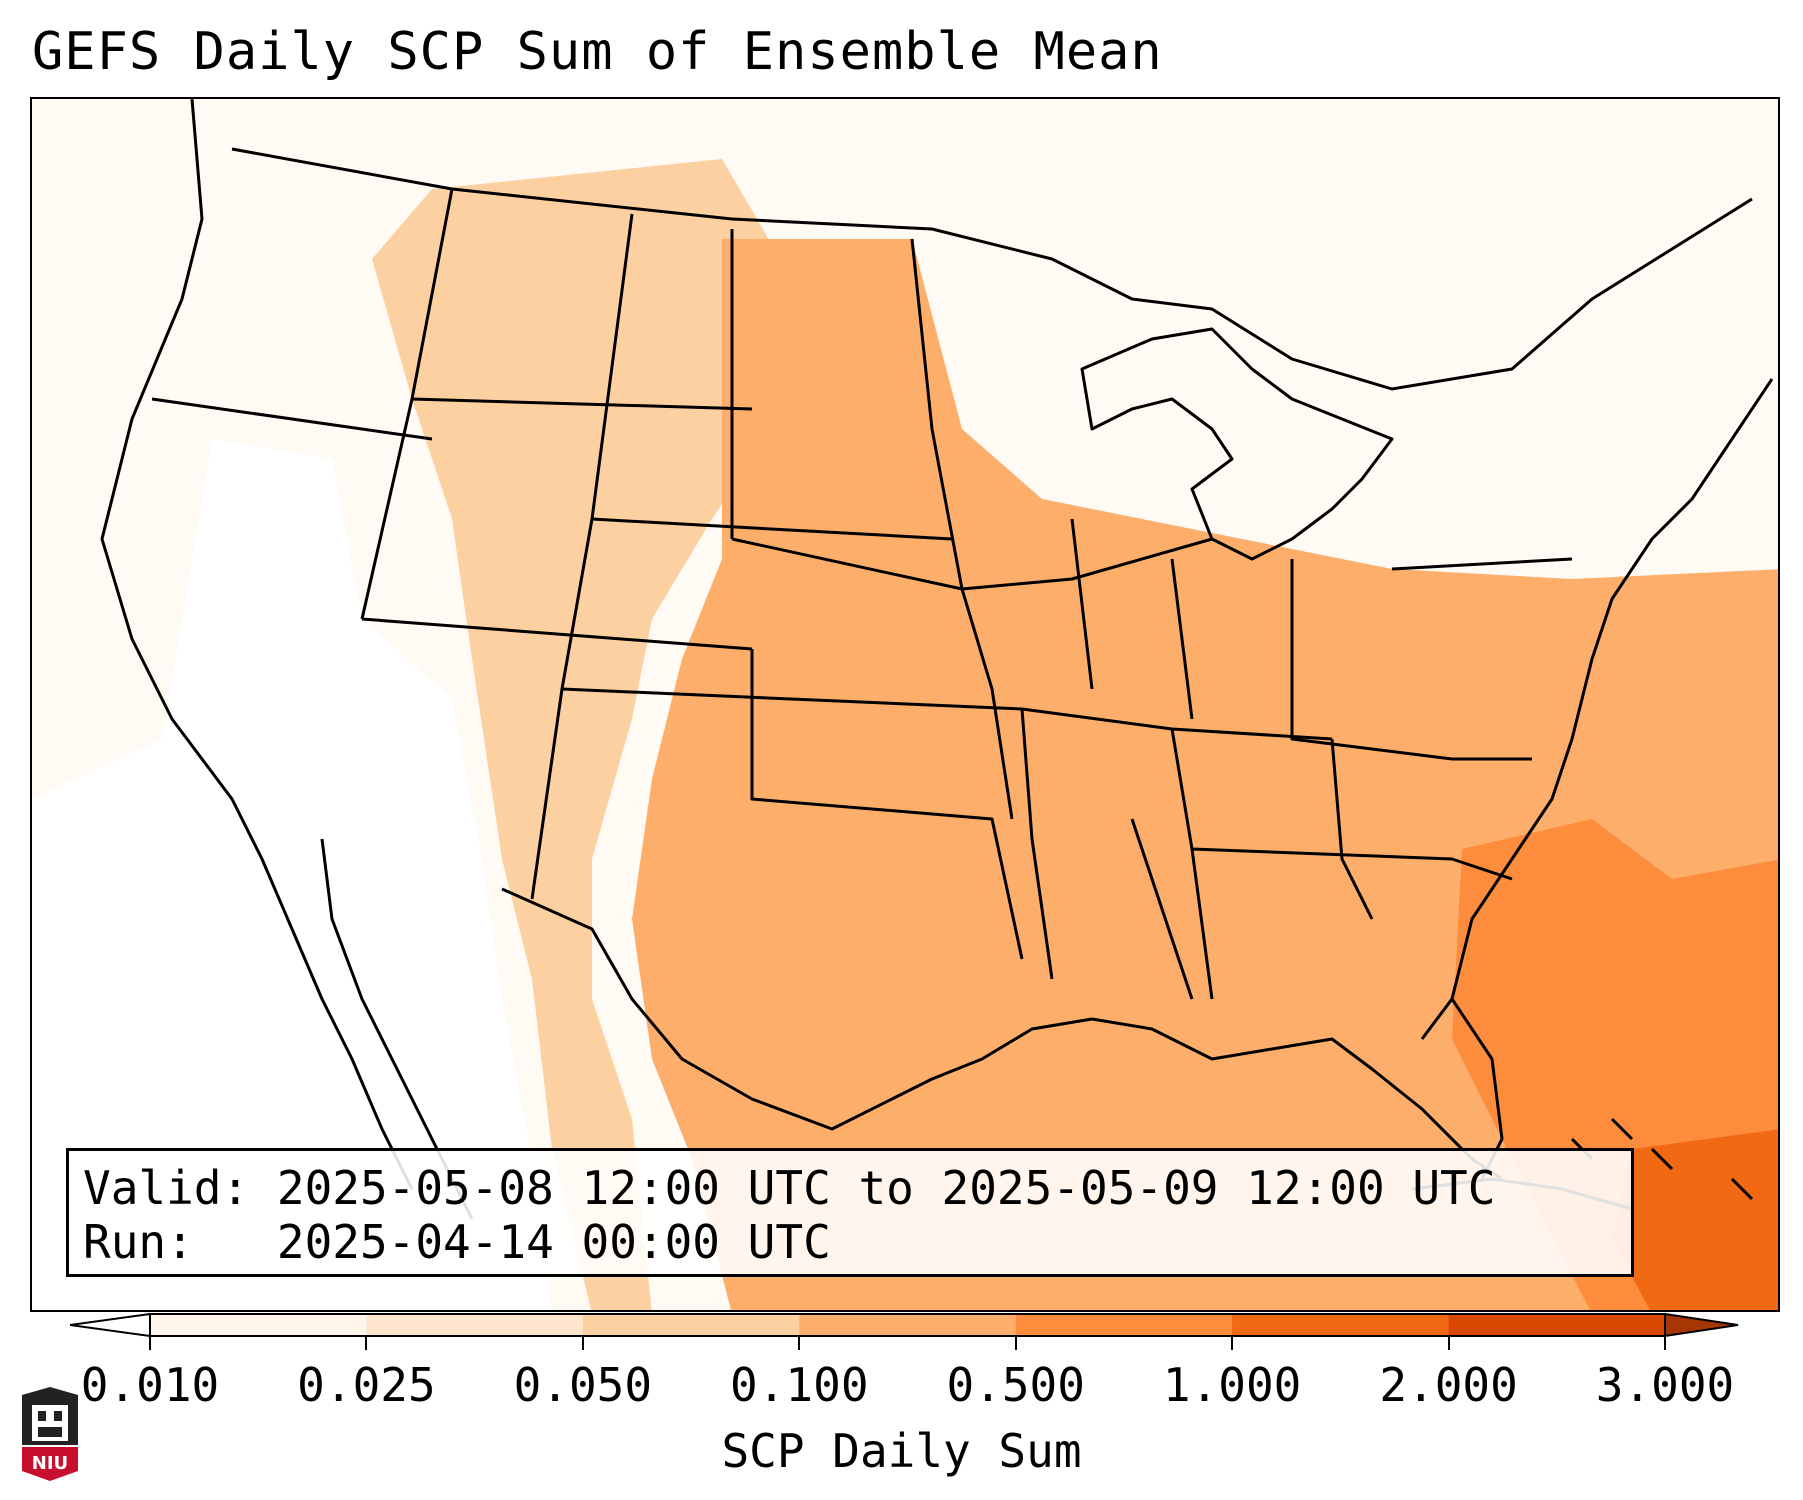 Image resolution: width=1803 pixels, height=1500 pixels. Describe the element at coordinates (50, 1463) in the screenshot. I see `svg-text: NIU` at that location.